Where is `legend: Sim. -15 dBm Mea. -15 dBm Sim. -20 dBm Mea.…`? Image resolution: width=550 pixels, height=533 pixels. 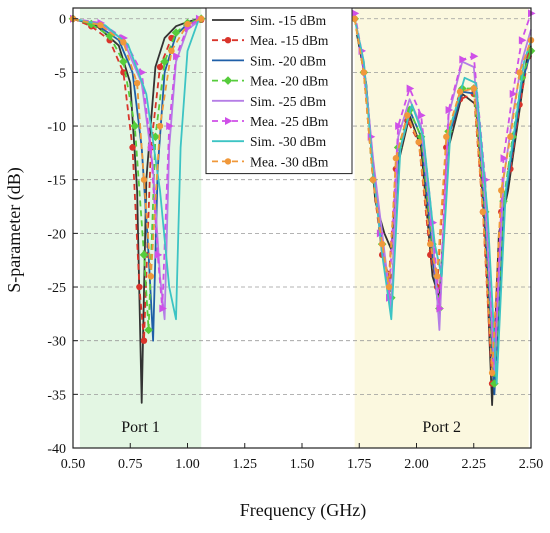 legend: Sim. -15 dBm Mea. -15 dBm Sim. -20 dBm Mea.… is located at coordinates (279, 91).